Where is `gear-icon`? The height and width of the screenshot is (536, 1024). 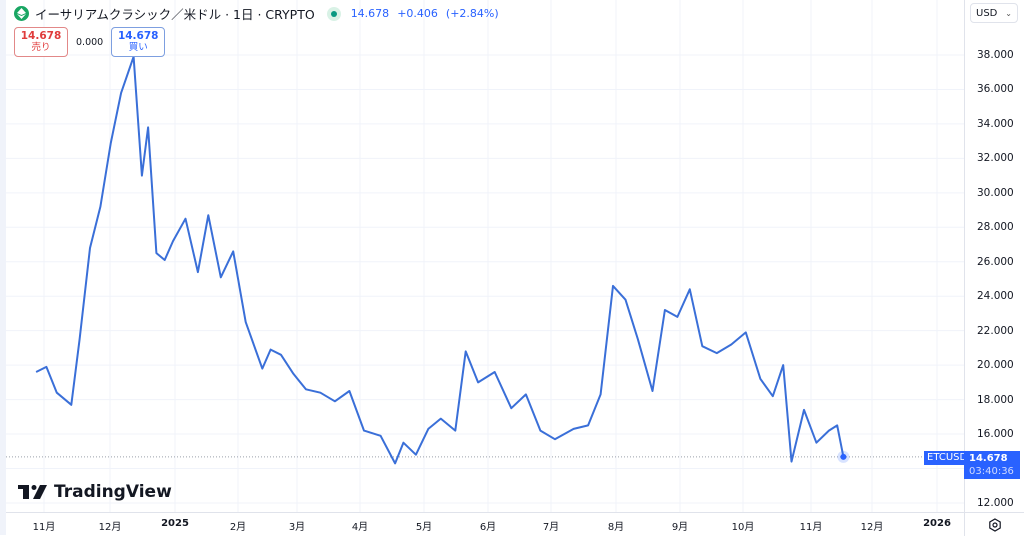 gear-icon is located at coordinates (995, 524).